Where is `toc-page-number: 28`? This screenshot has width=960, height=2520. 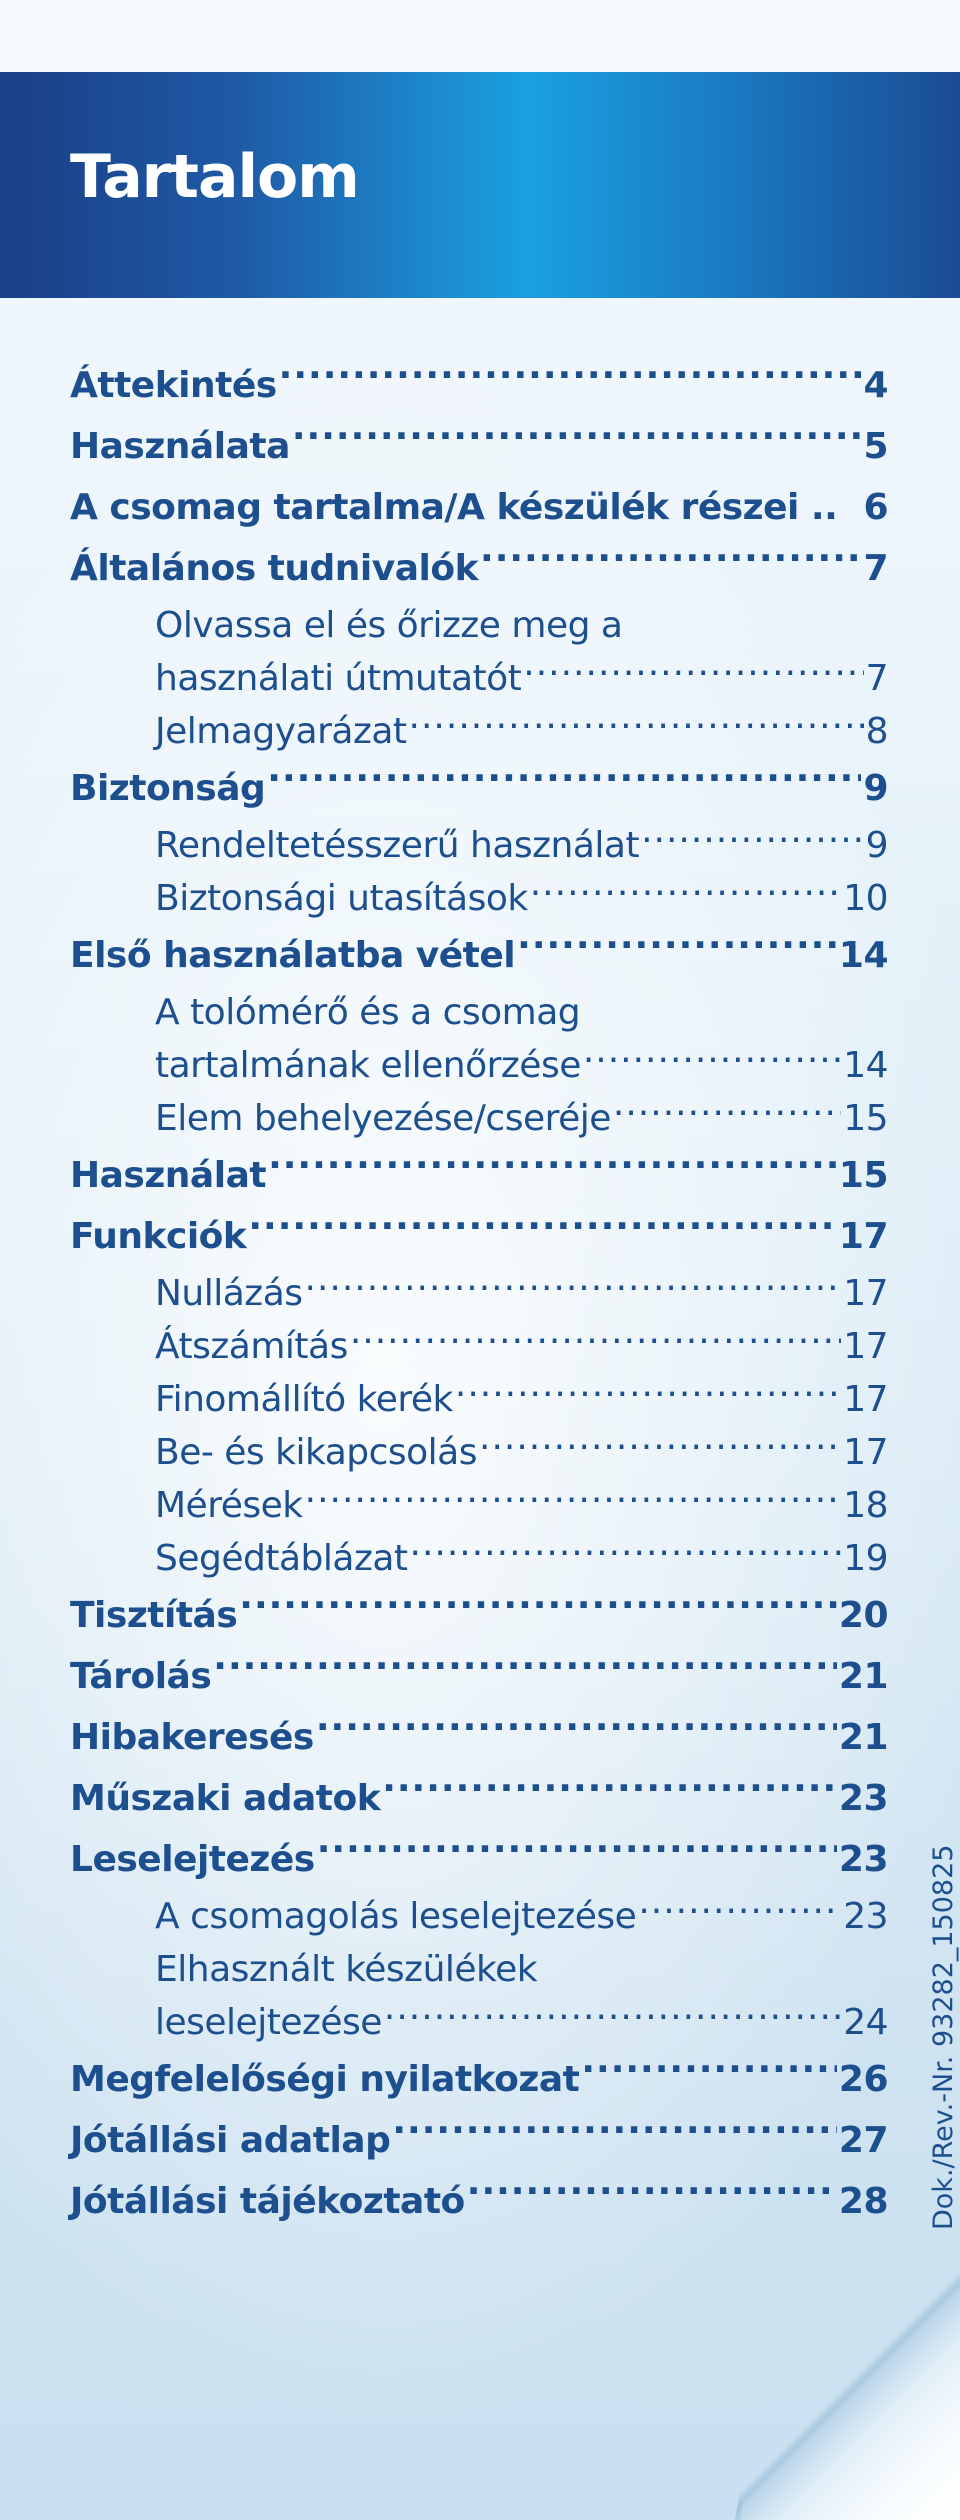 toc-page-number: 28 is located at coordinates (863, 2201).